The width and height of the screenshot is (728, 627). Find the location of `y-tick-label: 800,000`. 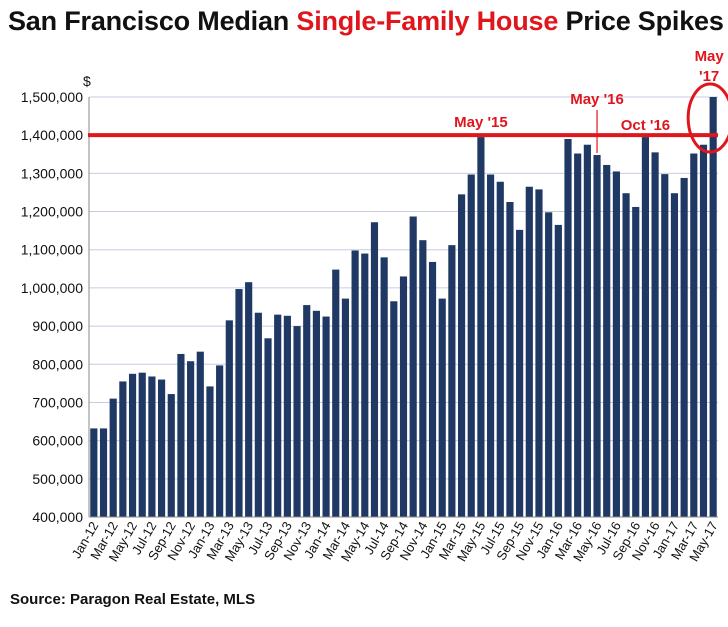

y-tick-label: 800,000 is located at coordinates (57, 364).